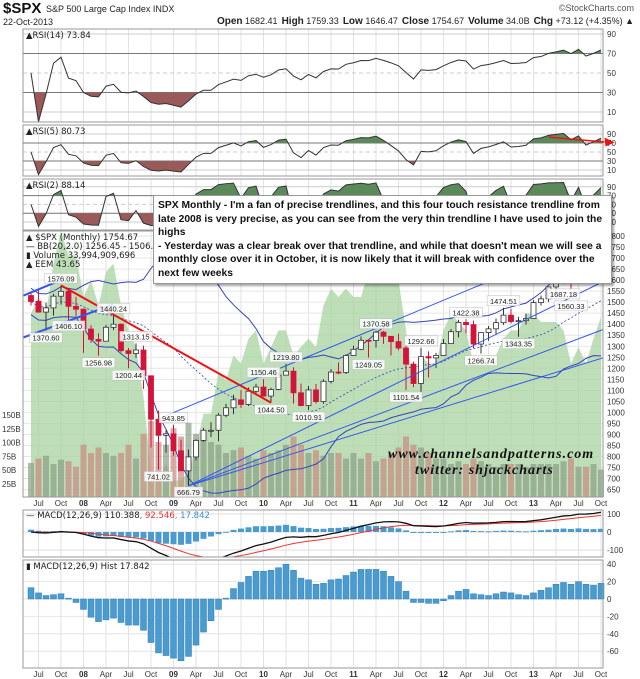  I want to click on macd-axis-label: 100, so click(614, 514).